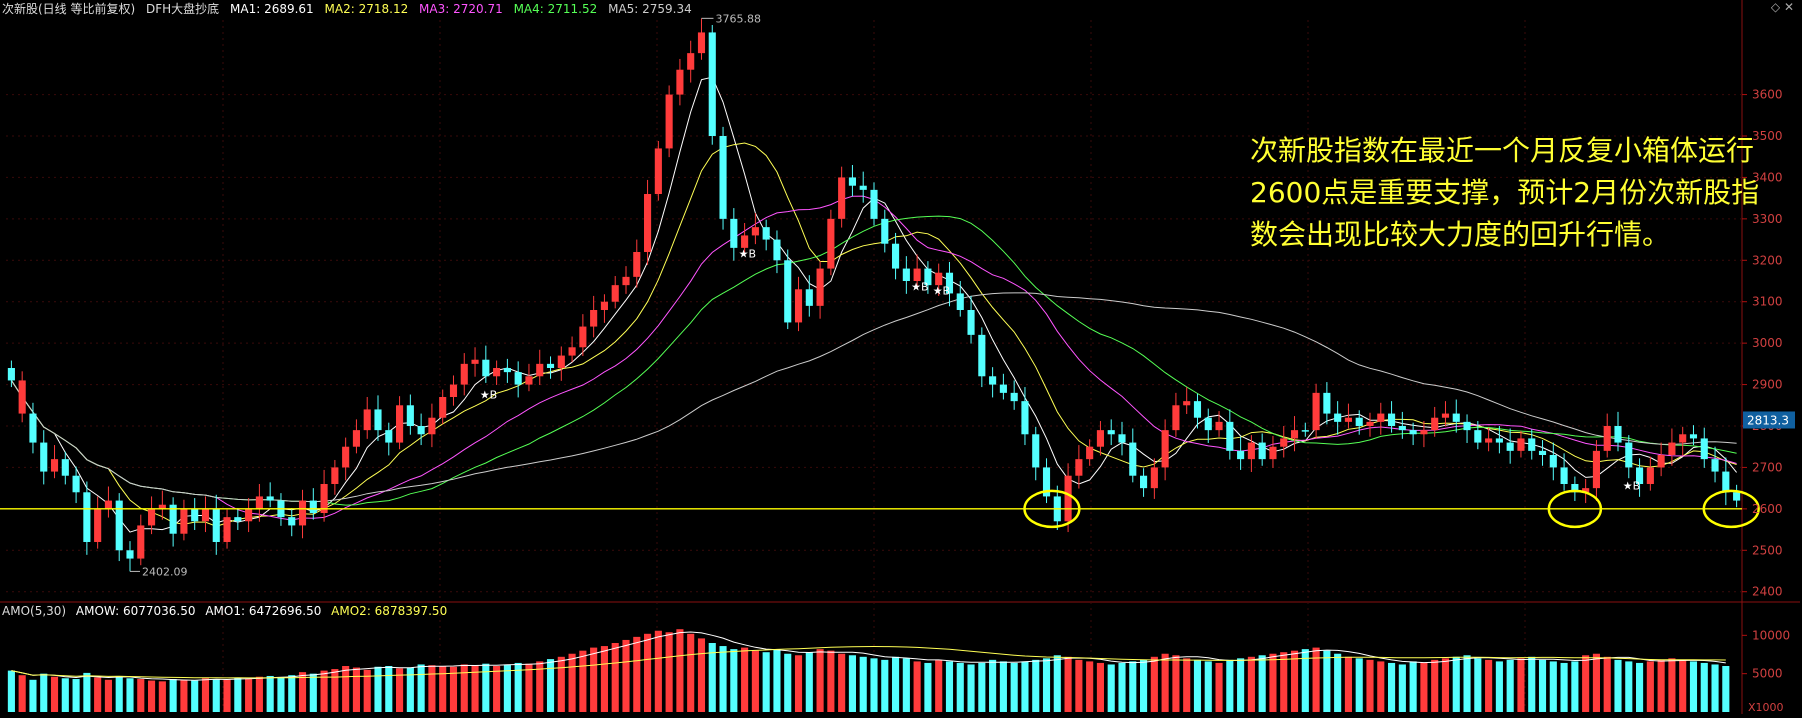  Describe the element at coordinates (165, 571) in the screenshot. I see `low-label: 2402.09` at that location.